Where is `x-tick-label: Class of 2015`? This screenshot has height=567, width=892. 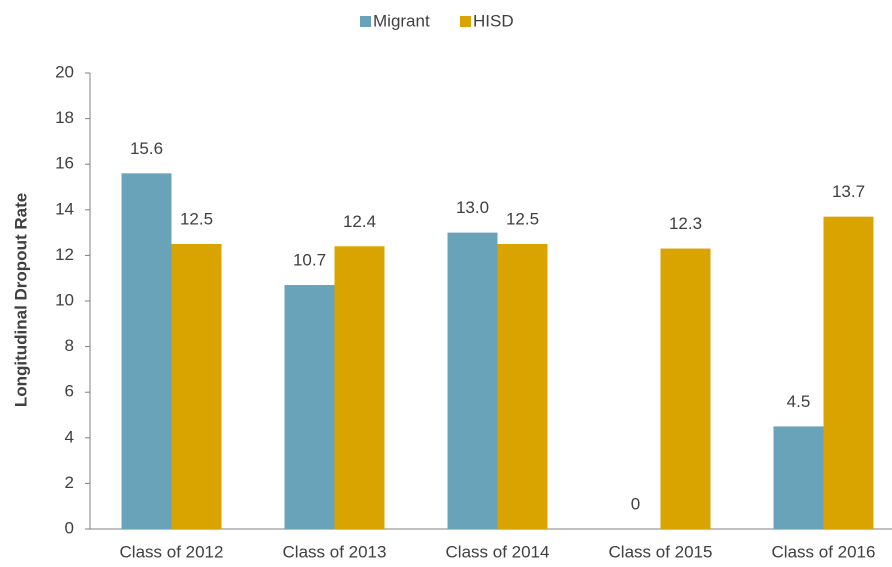
x-tick-label: Class of 2015 is located at coordinates (661, 551).